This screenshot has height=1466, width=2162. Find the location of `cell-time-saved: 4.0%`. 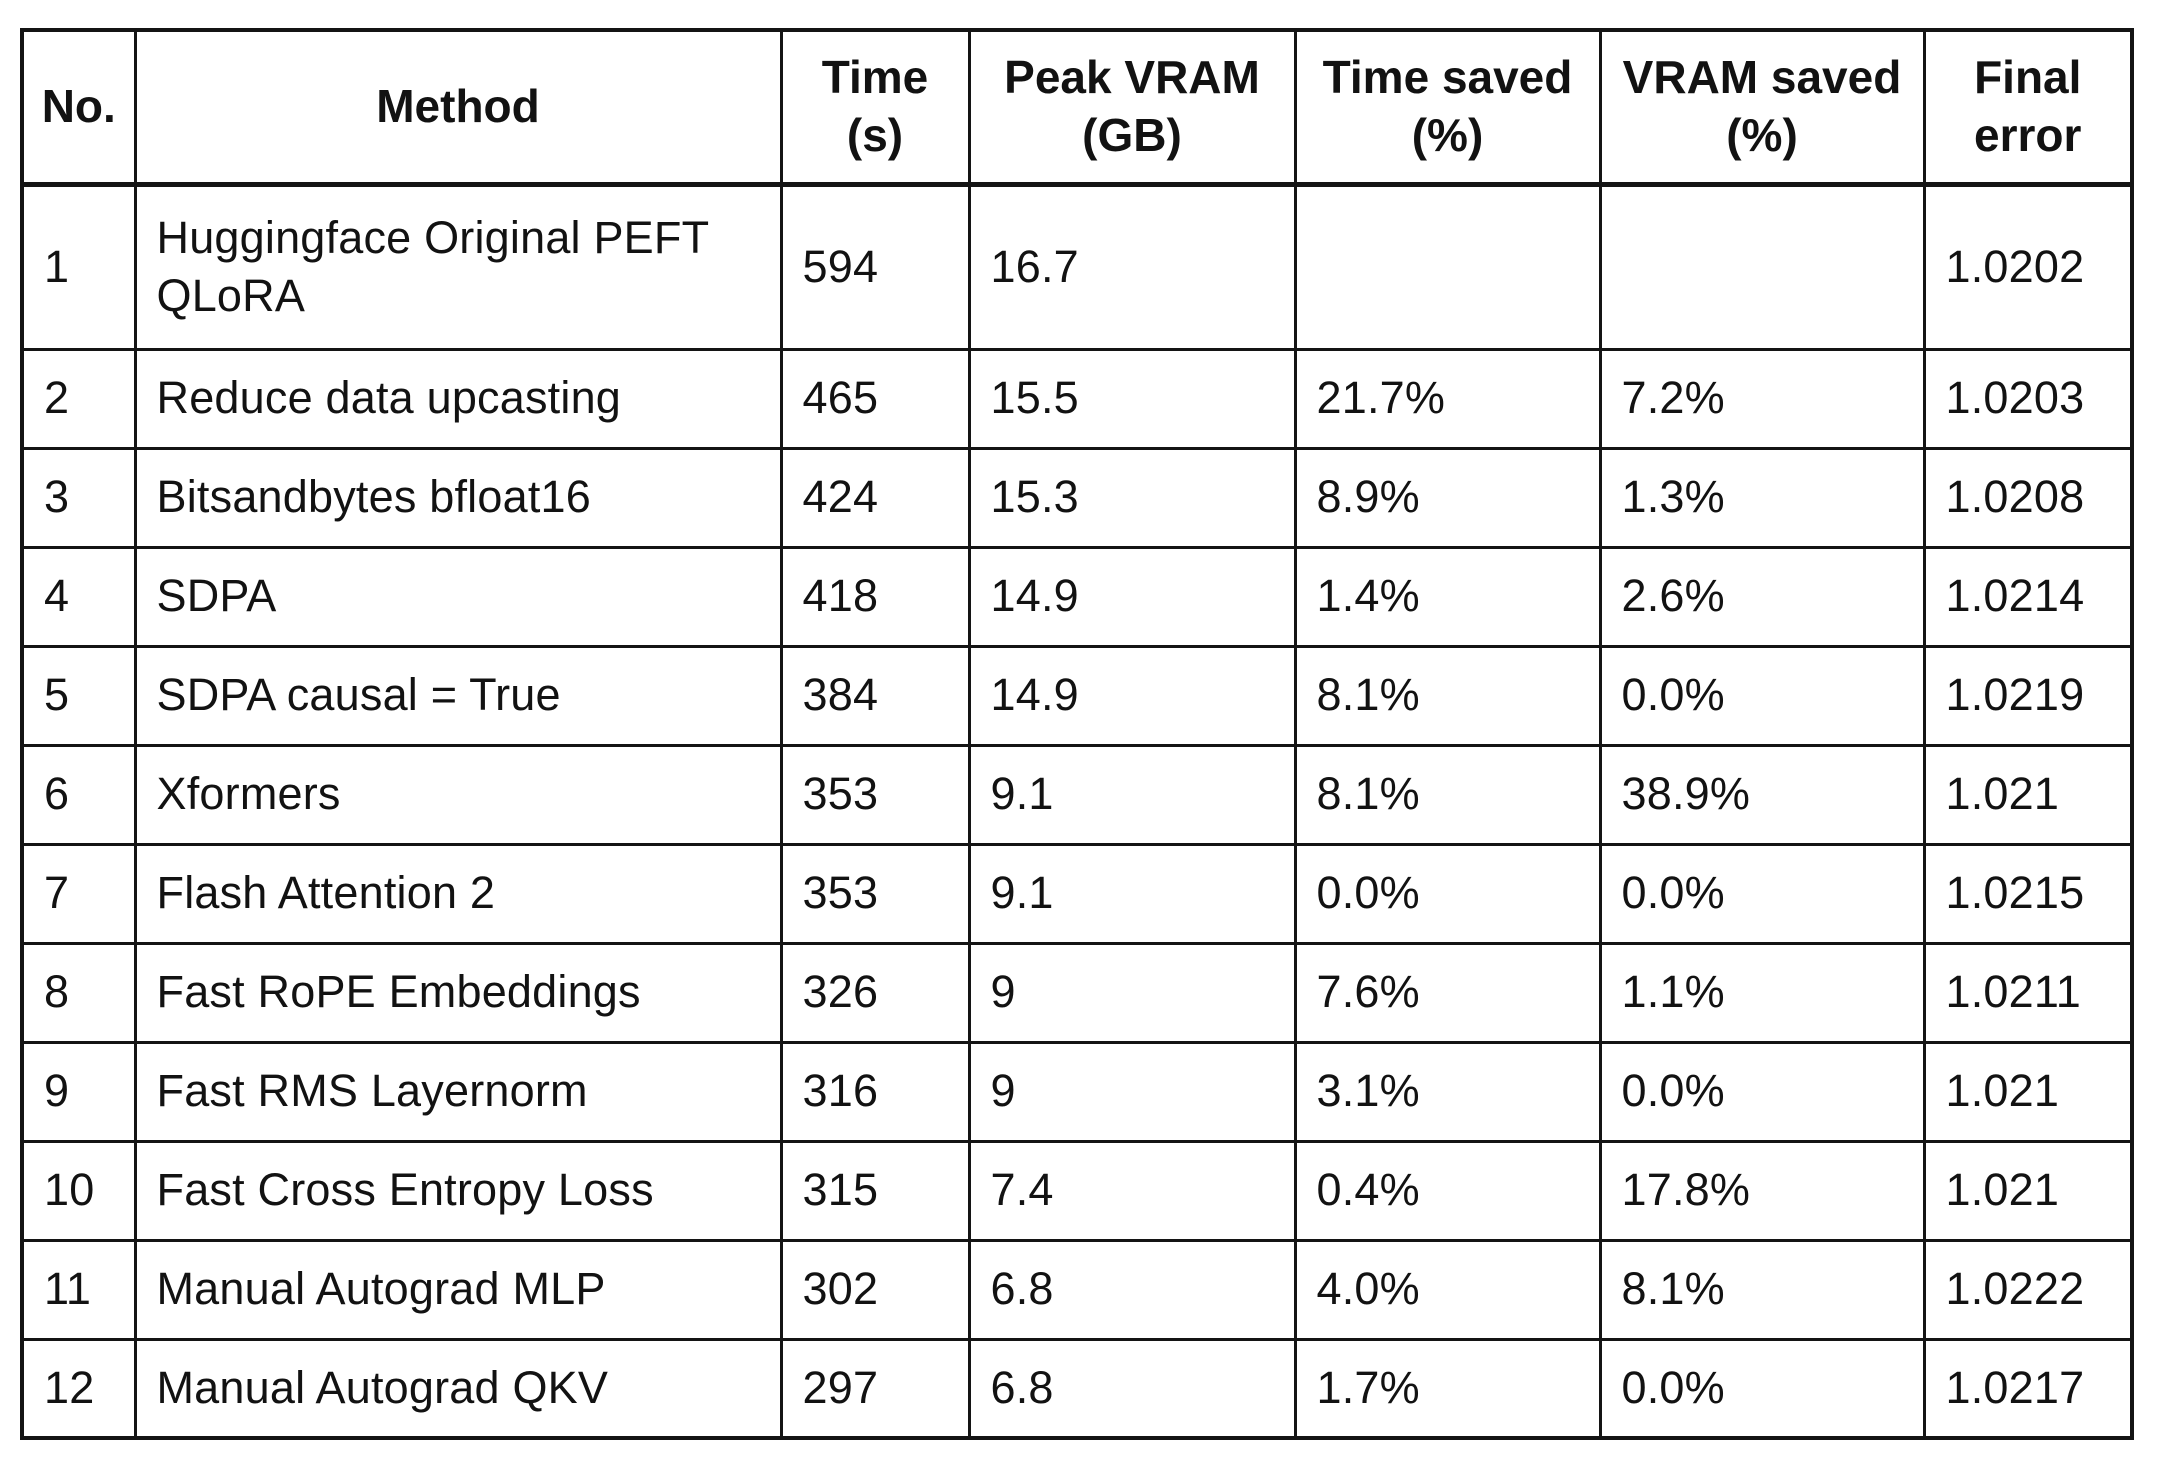

cell-time-saved: 4.0% is located at coordinates (1447, 1289).